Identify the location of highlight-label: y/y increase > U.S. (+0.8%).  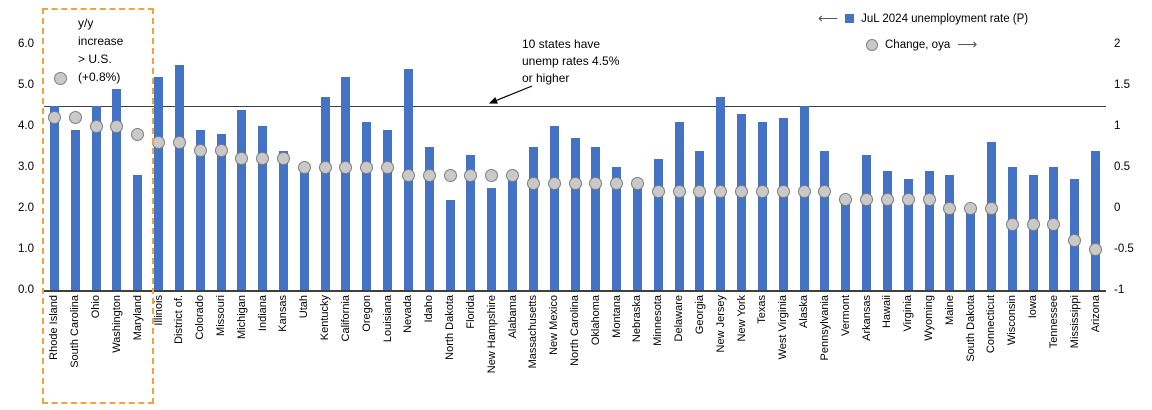
(100, 50).